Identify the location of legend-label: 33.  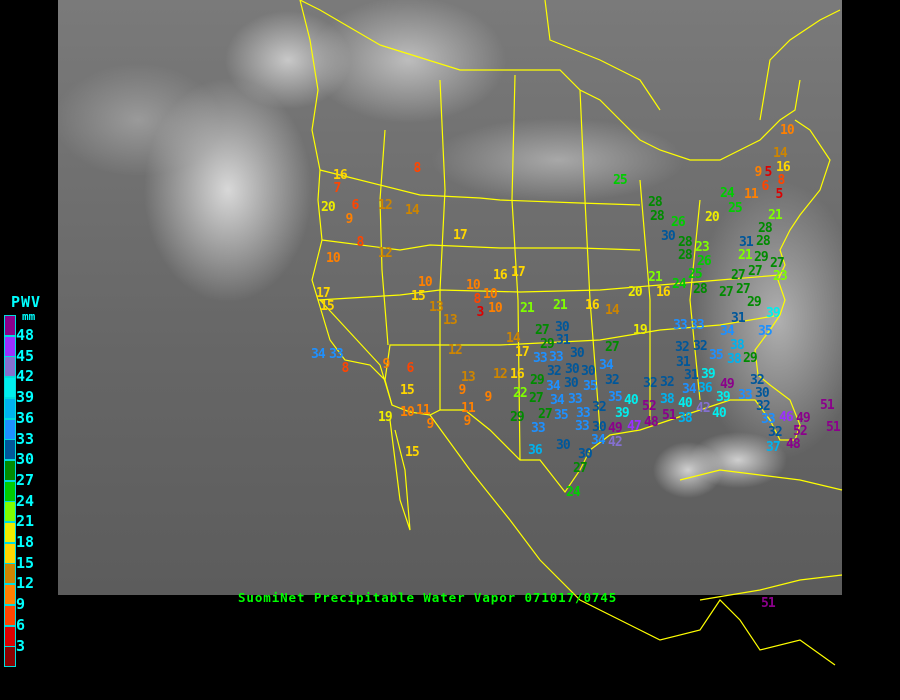
(25, 438).